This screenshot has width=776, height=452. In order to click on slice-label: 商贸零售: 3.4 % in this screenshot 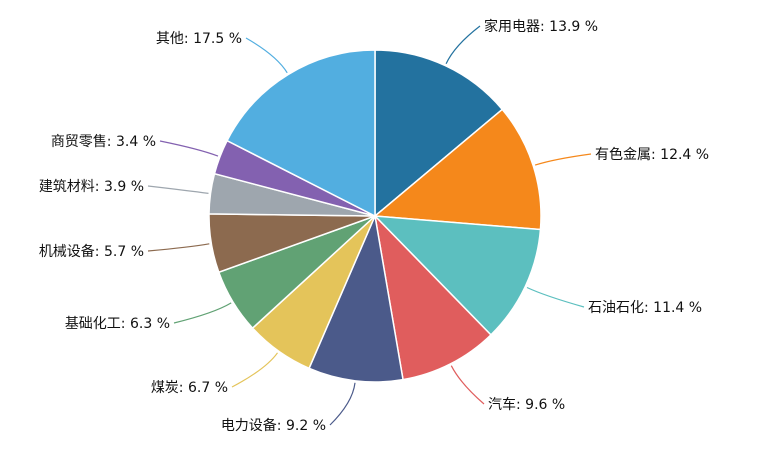, I will do `click(103, 142)`.